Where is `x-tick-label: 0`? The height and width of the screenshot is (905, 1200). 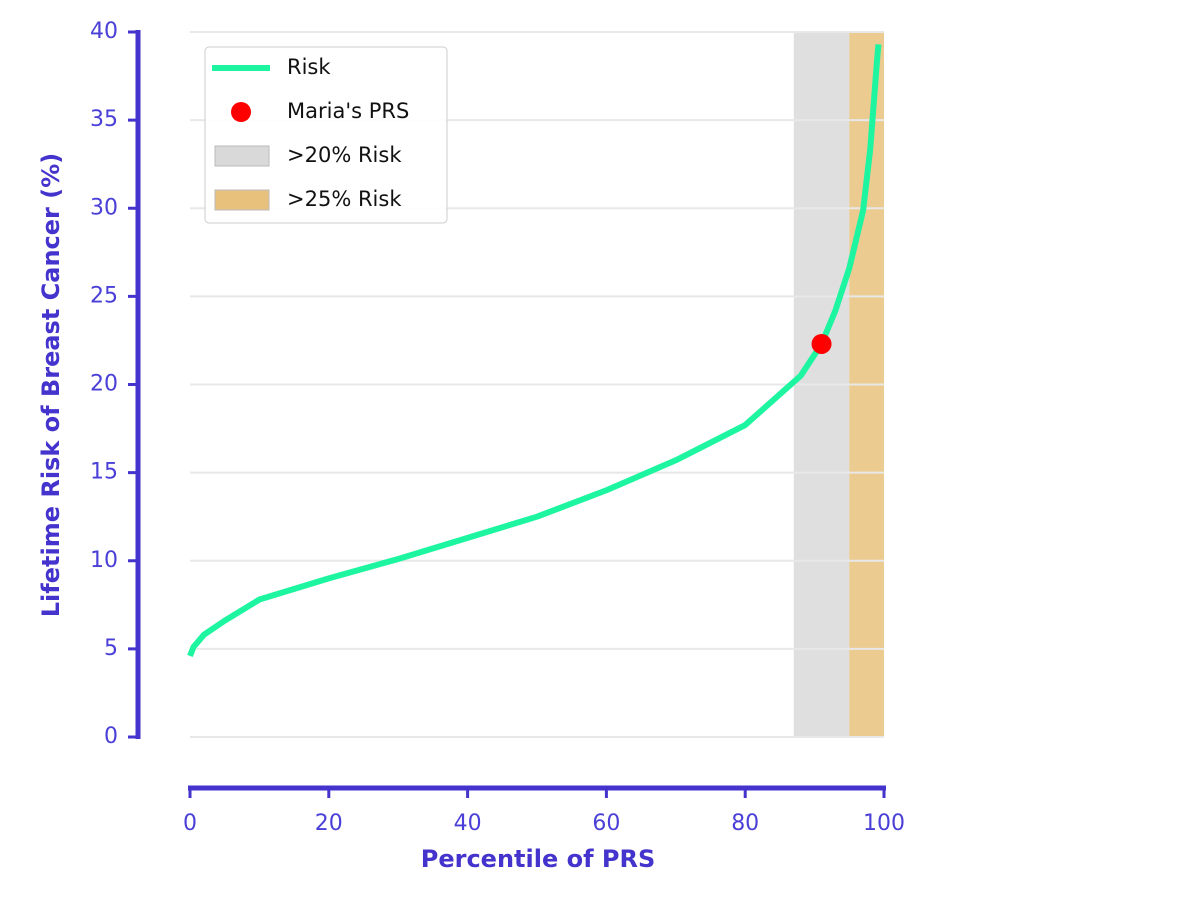
x-tick-label: 0 is located at coordinates (190, 823).